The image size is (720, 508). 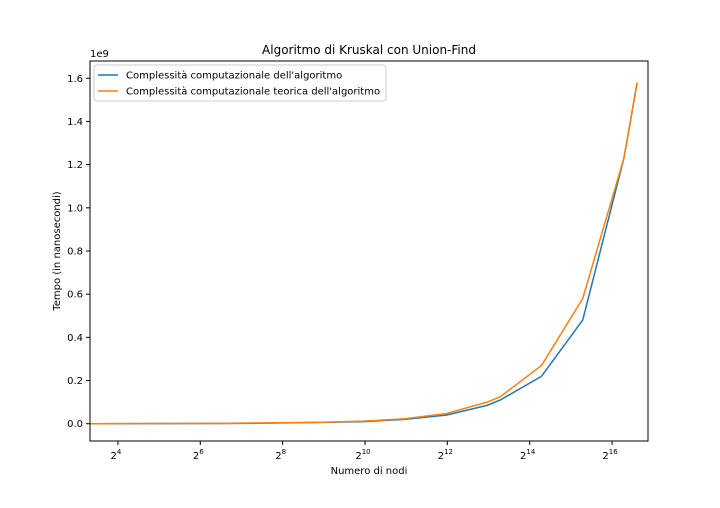 I want to click on x-tick-label-2: 28, so click(x=280, y=455).